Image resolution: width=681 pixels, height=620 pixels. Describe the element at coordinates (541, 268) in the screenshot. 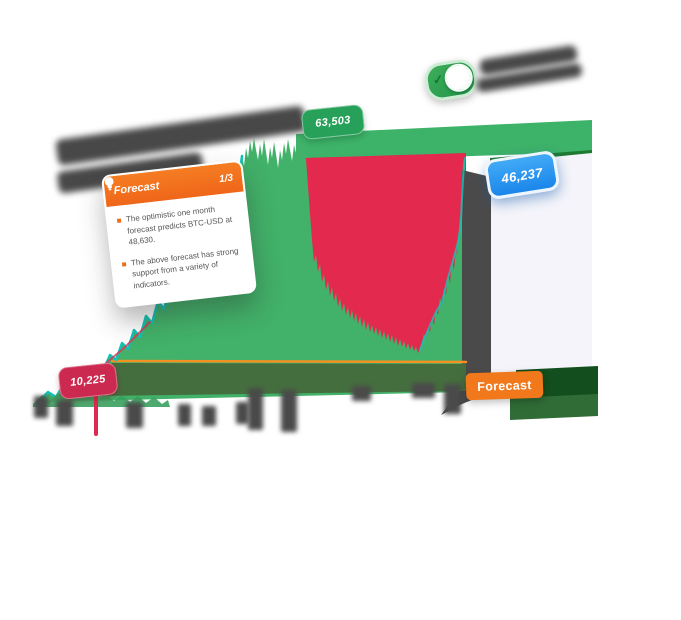

I see `forecast-column` at that location.